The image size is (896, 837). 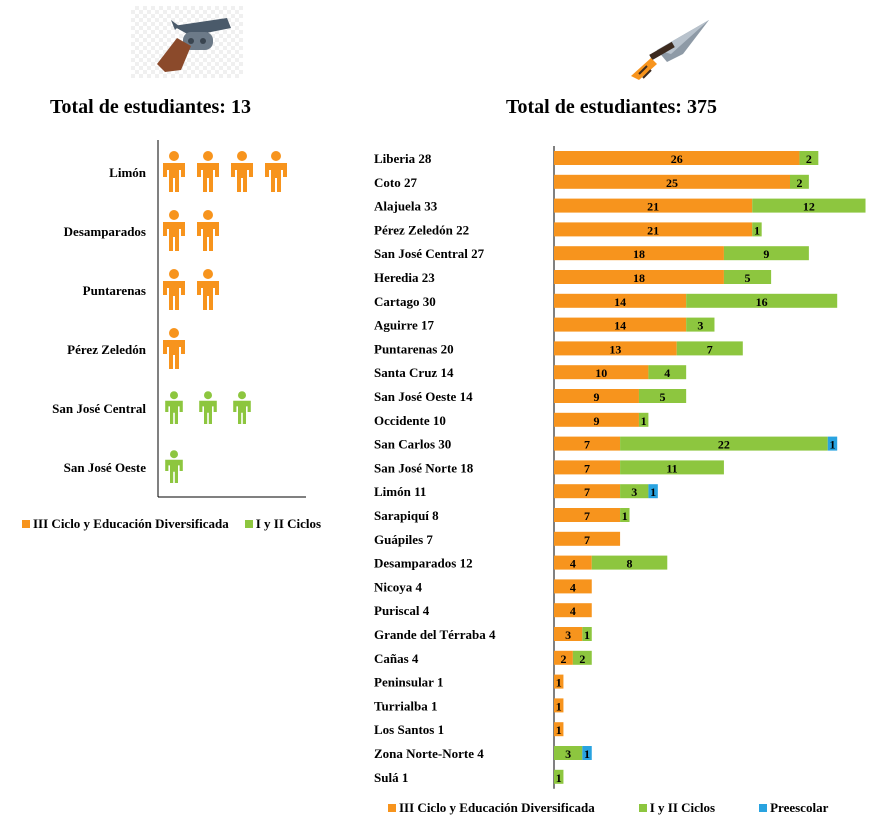 What do you see at coordinates (423, 396) in the screenshot?
I see `category-label: San José Oeste 14` at bounding box center [423, 396].